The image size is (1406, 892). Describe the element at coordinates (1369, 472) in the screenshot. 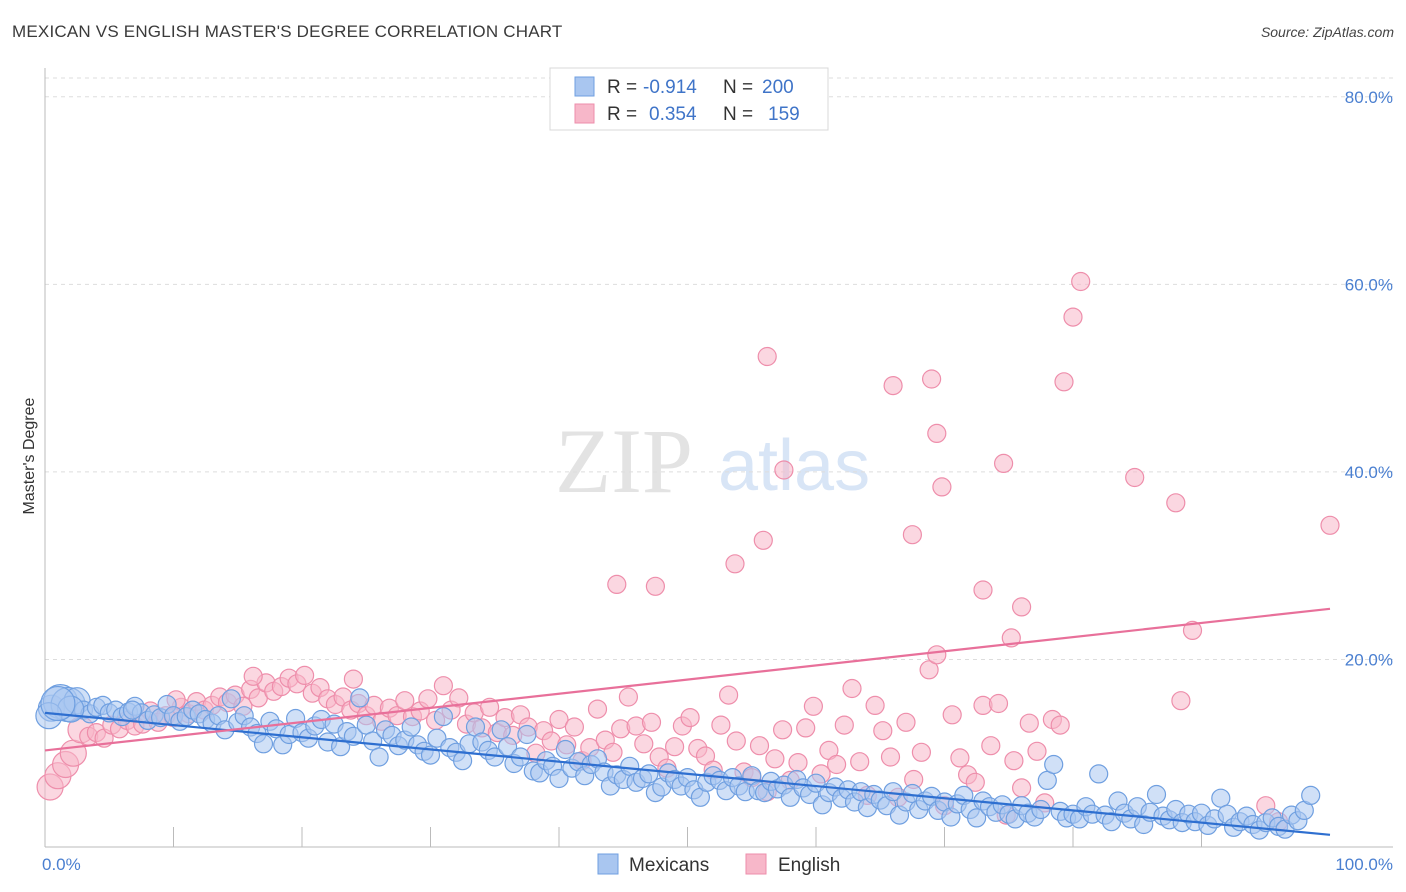

I see `y-tick-label-40: 40.0%` at that location.